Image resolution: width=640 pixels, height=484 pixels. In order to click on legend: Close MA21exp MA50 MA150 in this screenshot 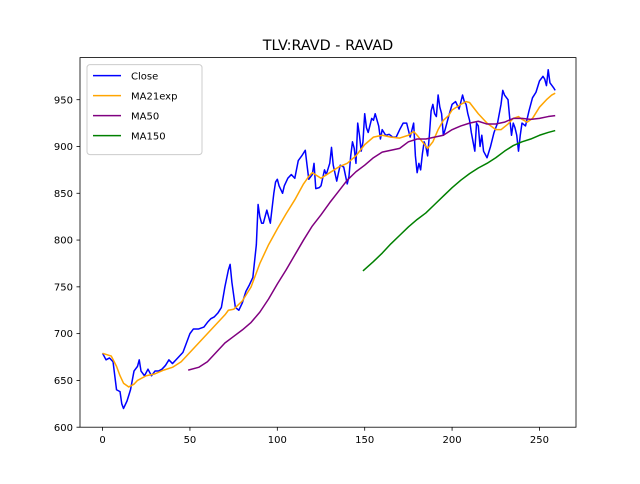, I will do `click(144, 110)`.